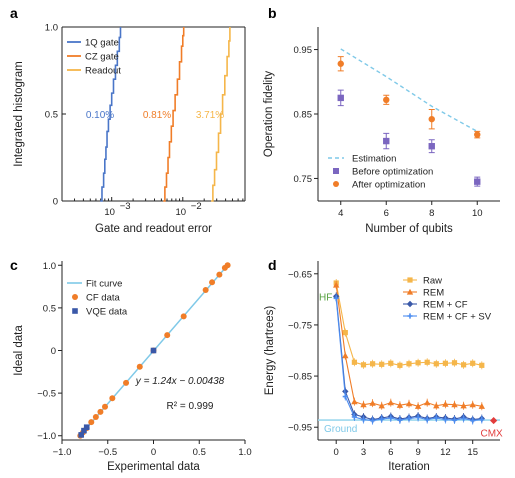  I want to click on y-tick-label: 0.95, so click(303, 50).